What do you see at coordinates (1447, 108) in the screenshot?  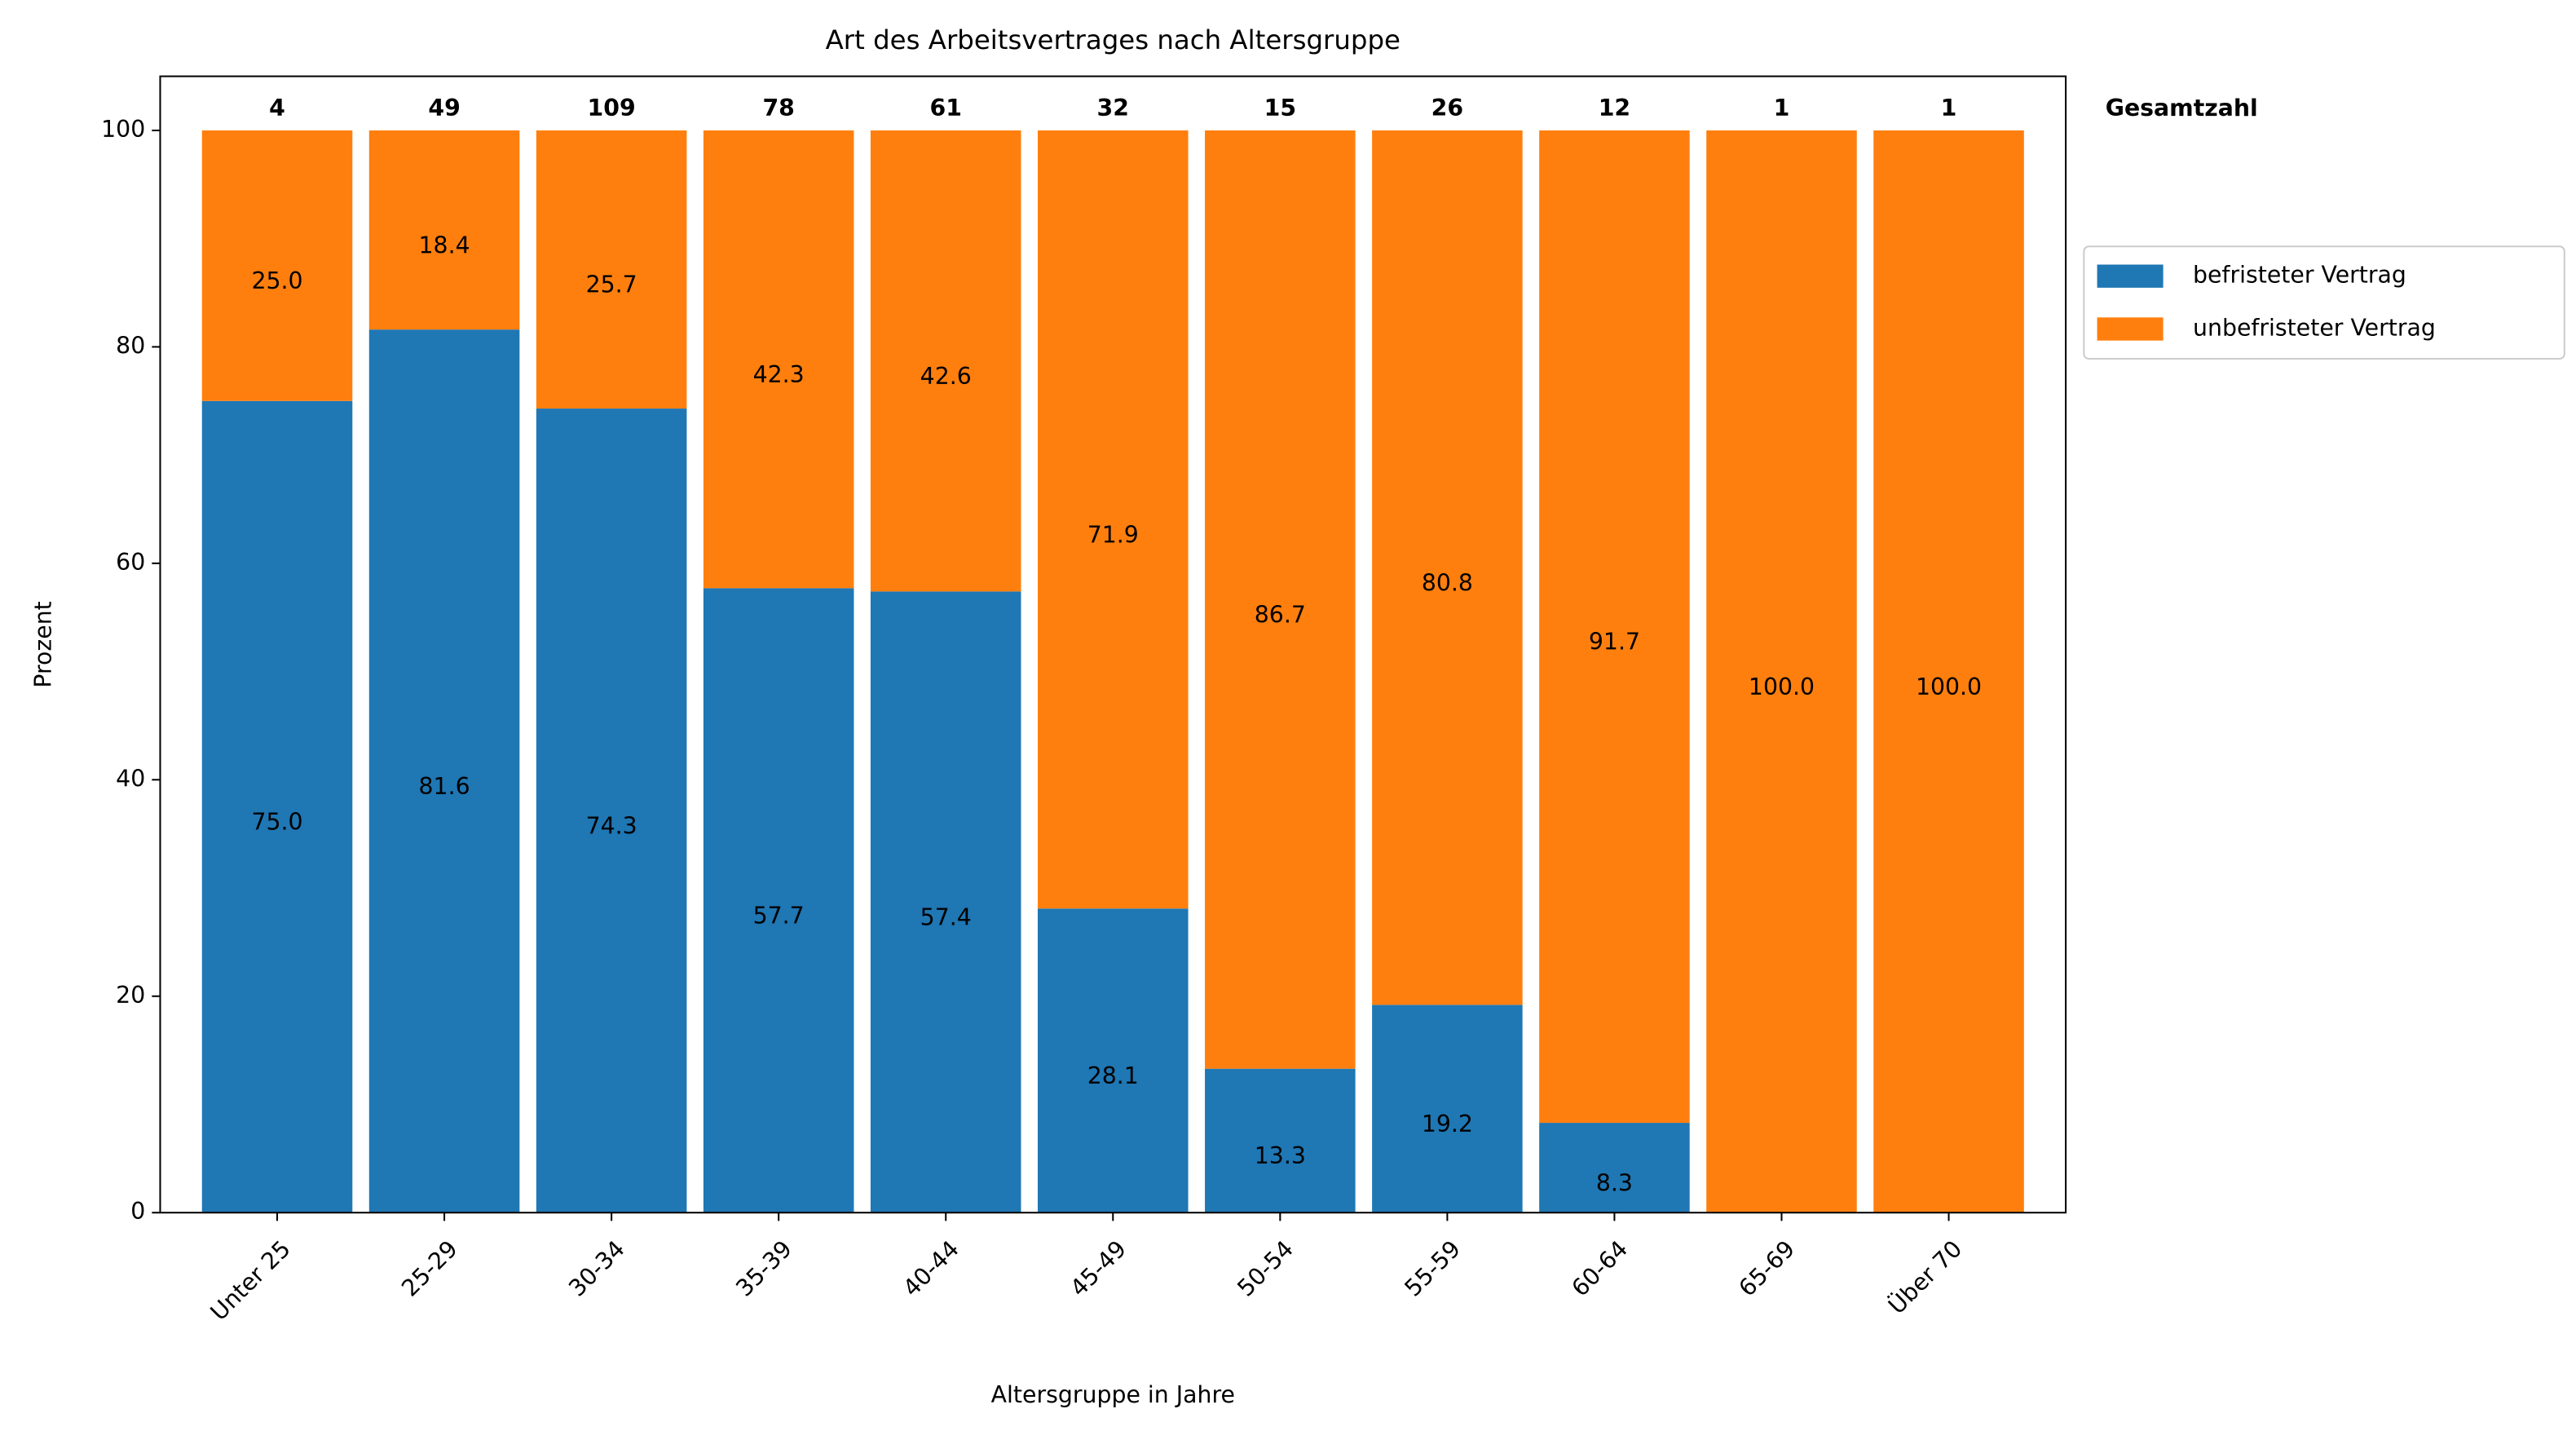 I see `total-label: 26` at bounding box center [1447, 108].